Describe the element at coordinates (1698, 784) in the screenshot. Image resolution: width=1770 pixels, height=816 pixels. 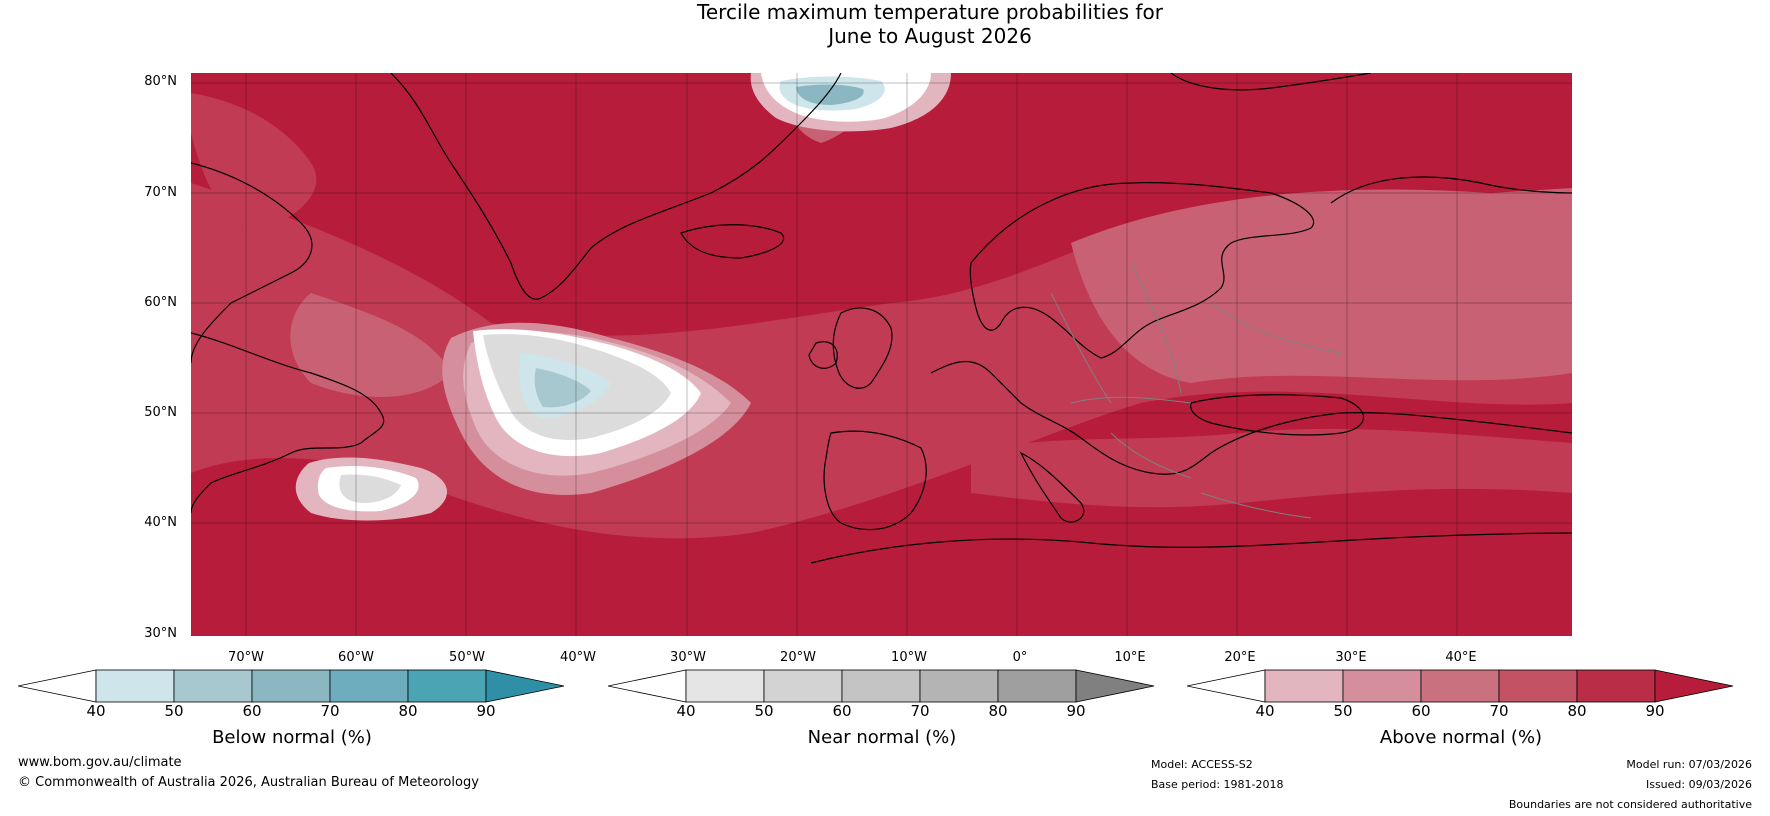
I see `footer-issued: Issued: 09/03/2026` at that location.